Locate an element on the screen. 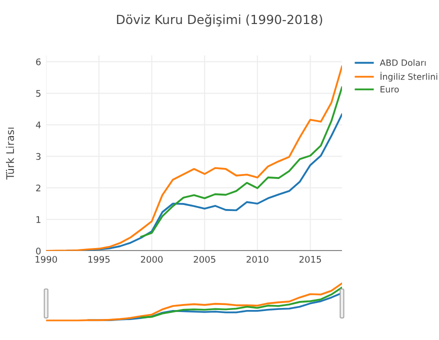 The height and width of the screenshot is (340, 439). y-tick-label: 1 is located at coordinates (38, 219).